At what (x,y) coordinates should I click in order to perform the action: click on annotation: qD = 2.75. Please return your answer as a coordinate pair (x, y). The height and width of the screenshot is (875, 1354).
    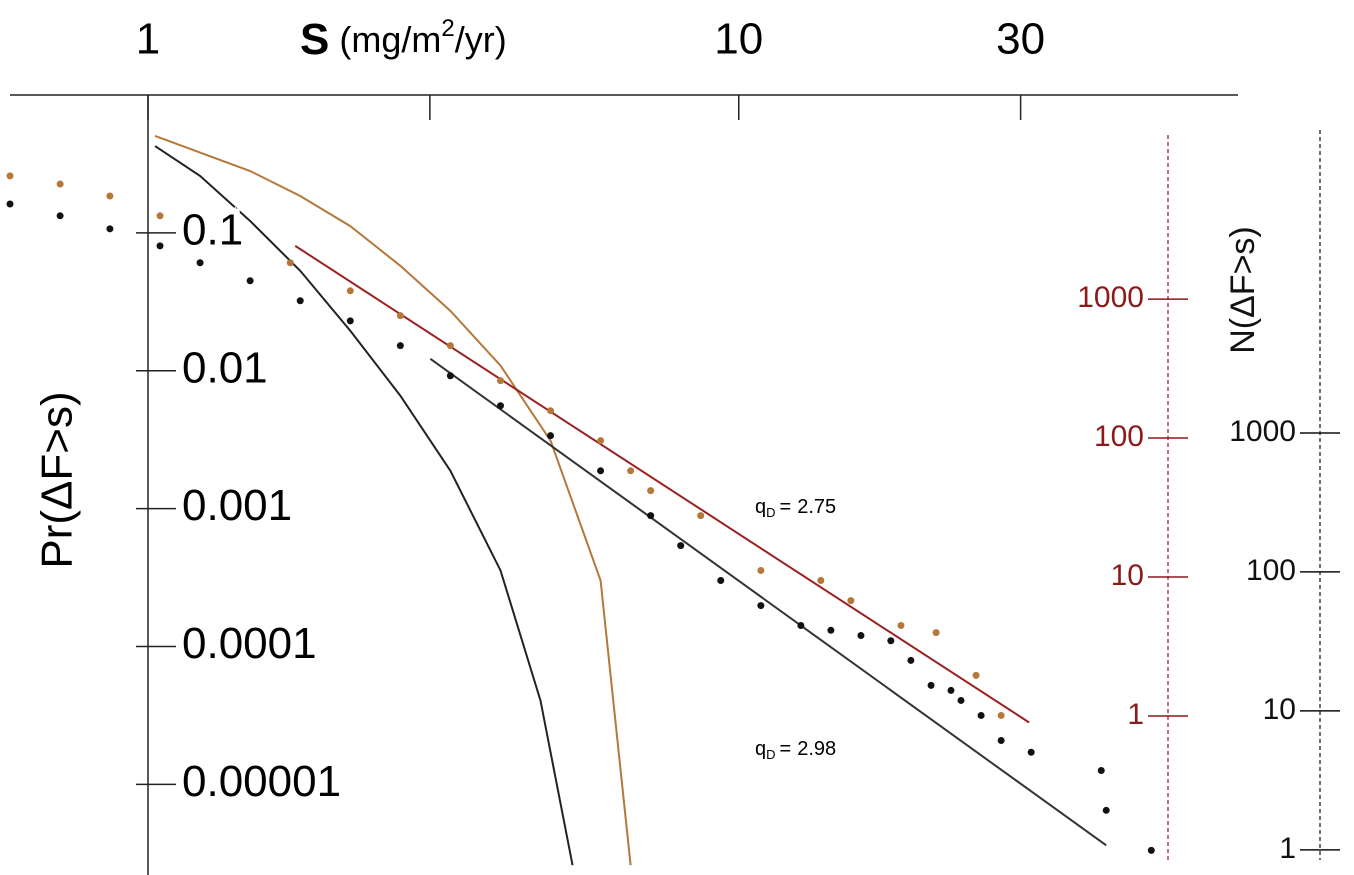
    Looking at the image, I should click on (795, 508).